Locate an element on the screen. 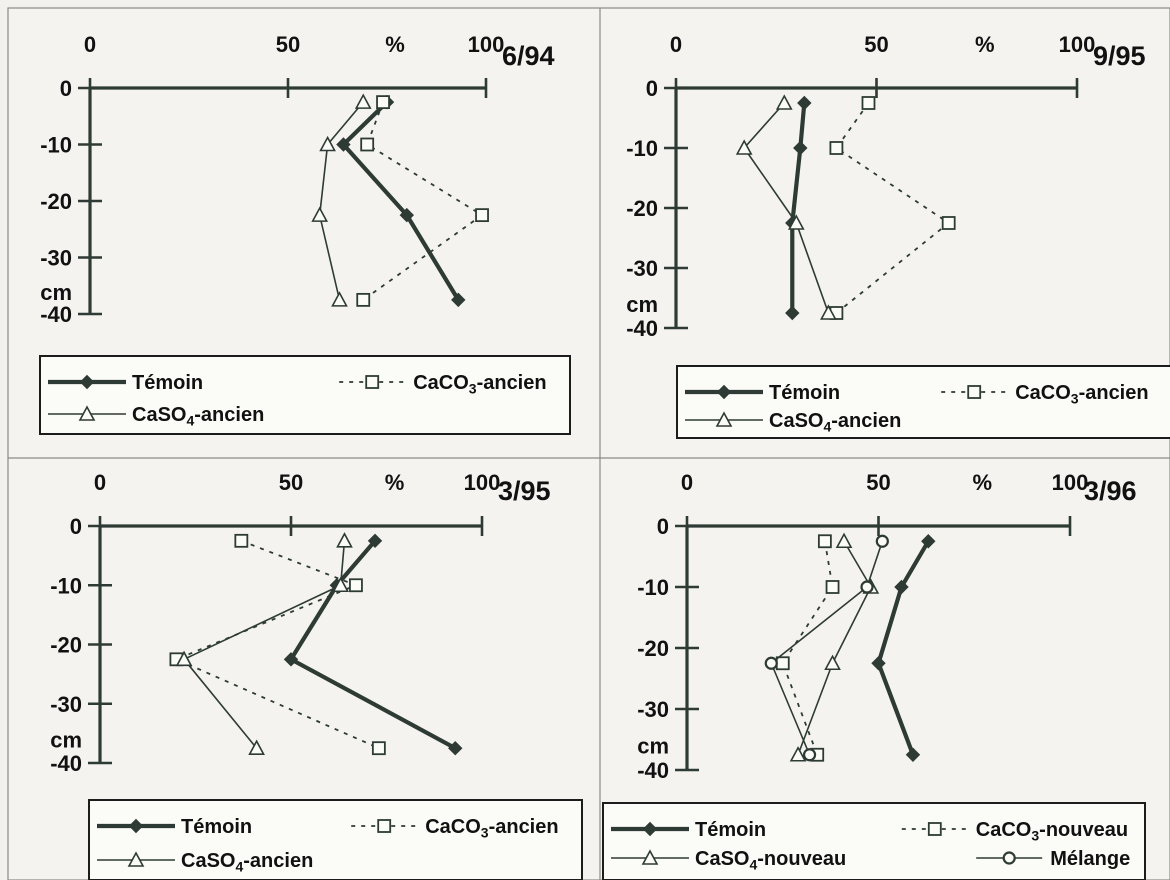 The image size is (1170, 880). y-tick-label: -40 is located at coordinates (642, 328).